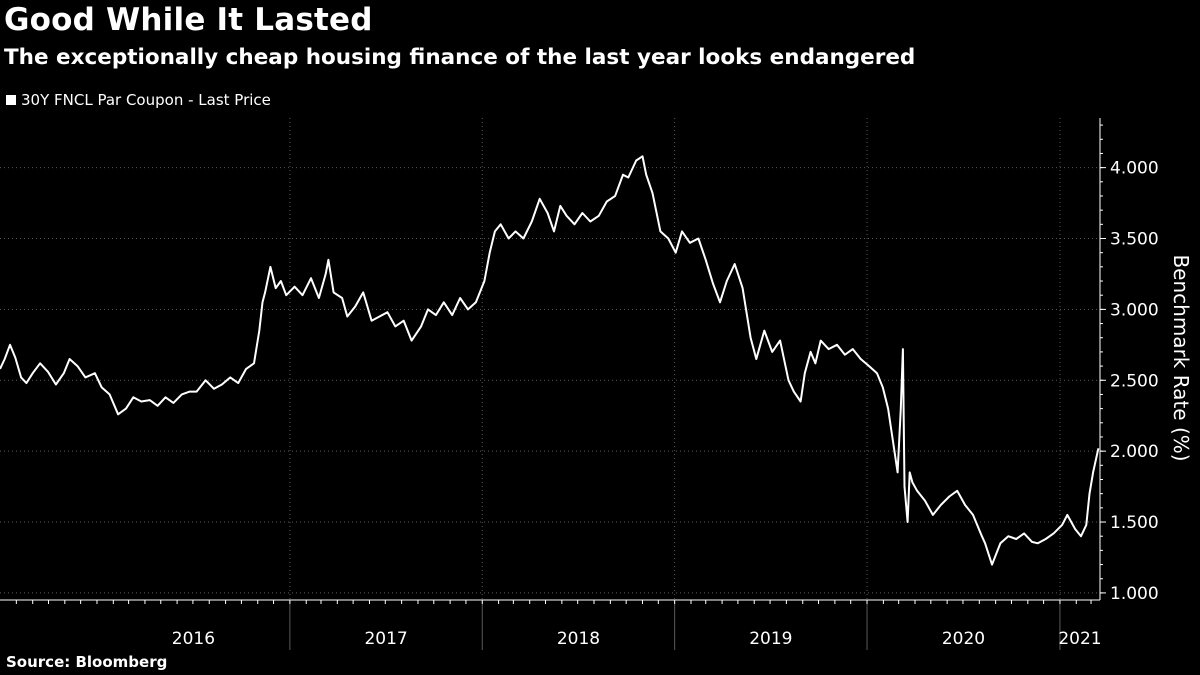 This screenshot has width=1200, height=675. I want to click on y-axis-label: Benchmark Rate (%), so click(1181, 357).